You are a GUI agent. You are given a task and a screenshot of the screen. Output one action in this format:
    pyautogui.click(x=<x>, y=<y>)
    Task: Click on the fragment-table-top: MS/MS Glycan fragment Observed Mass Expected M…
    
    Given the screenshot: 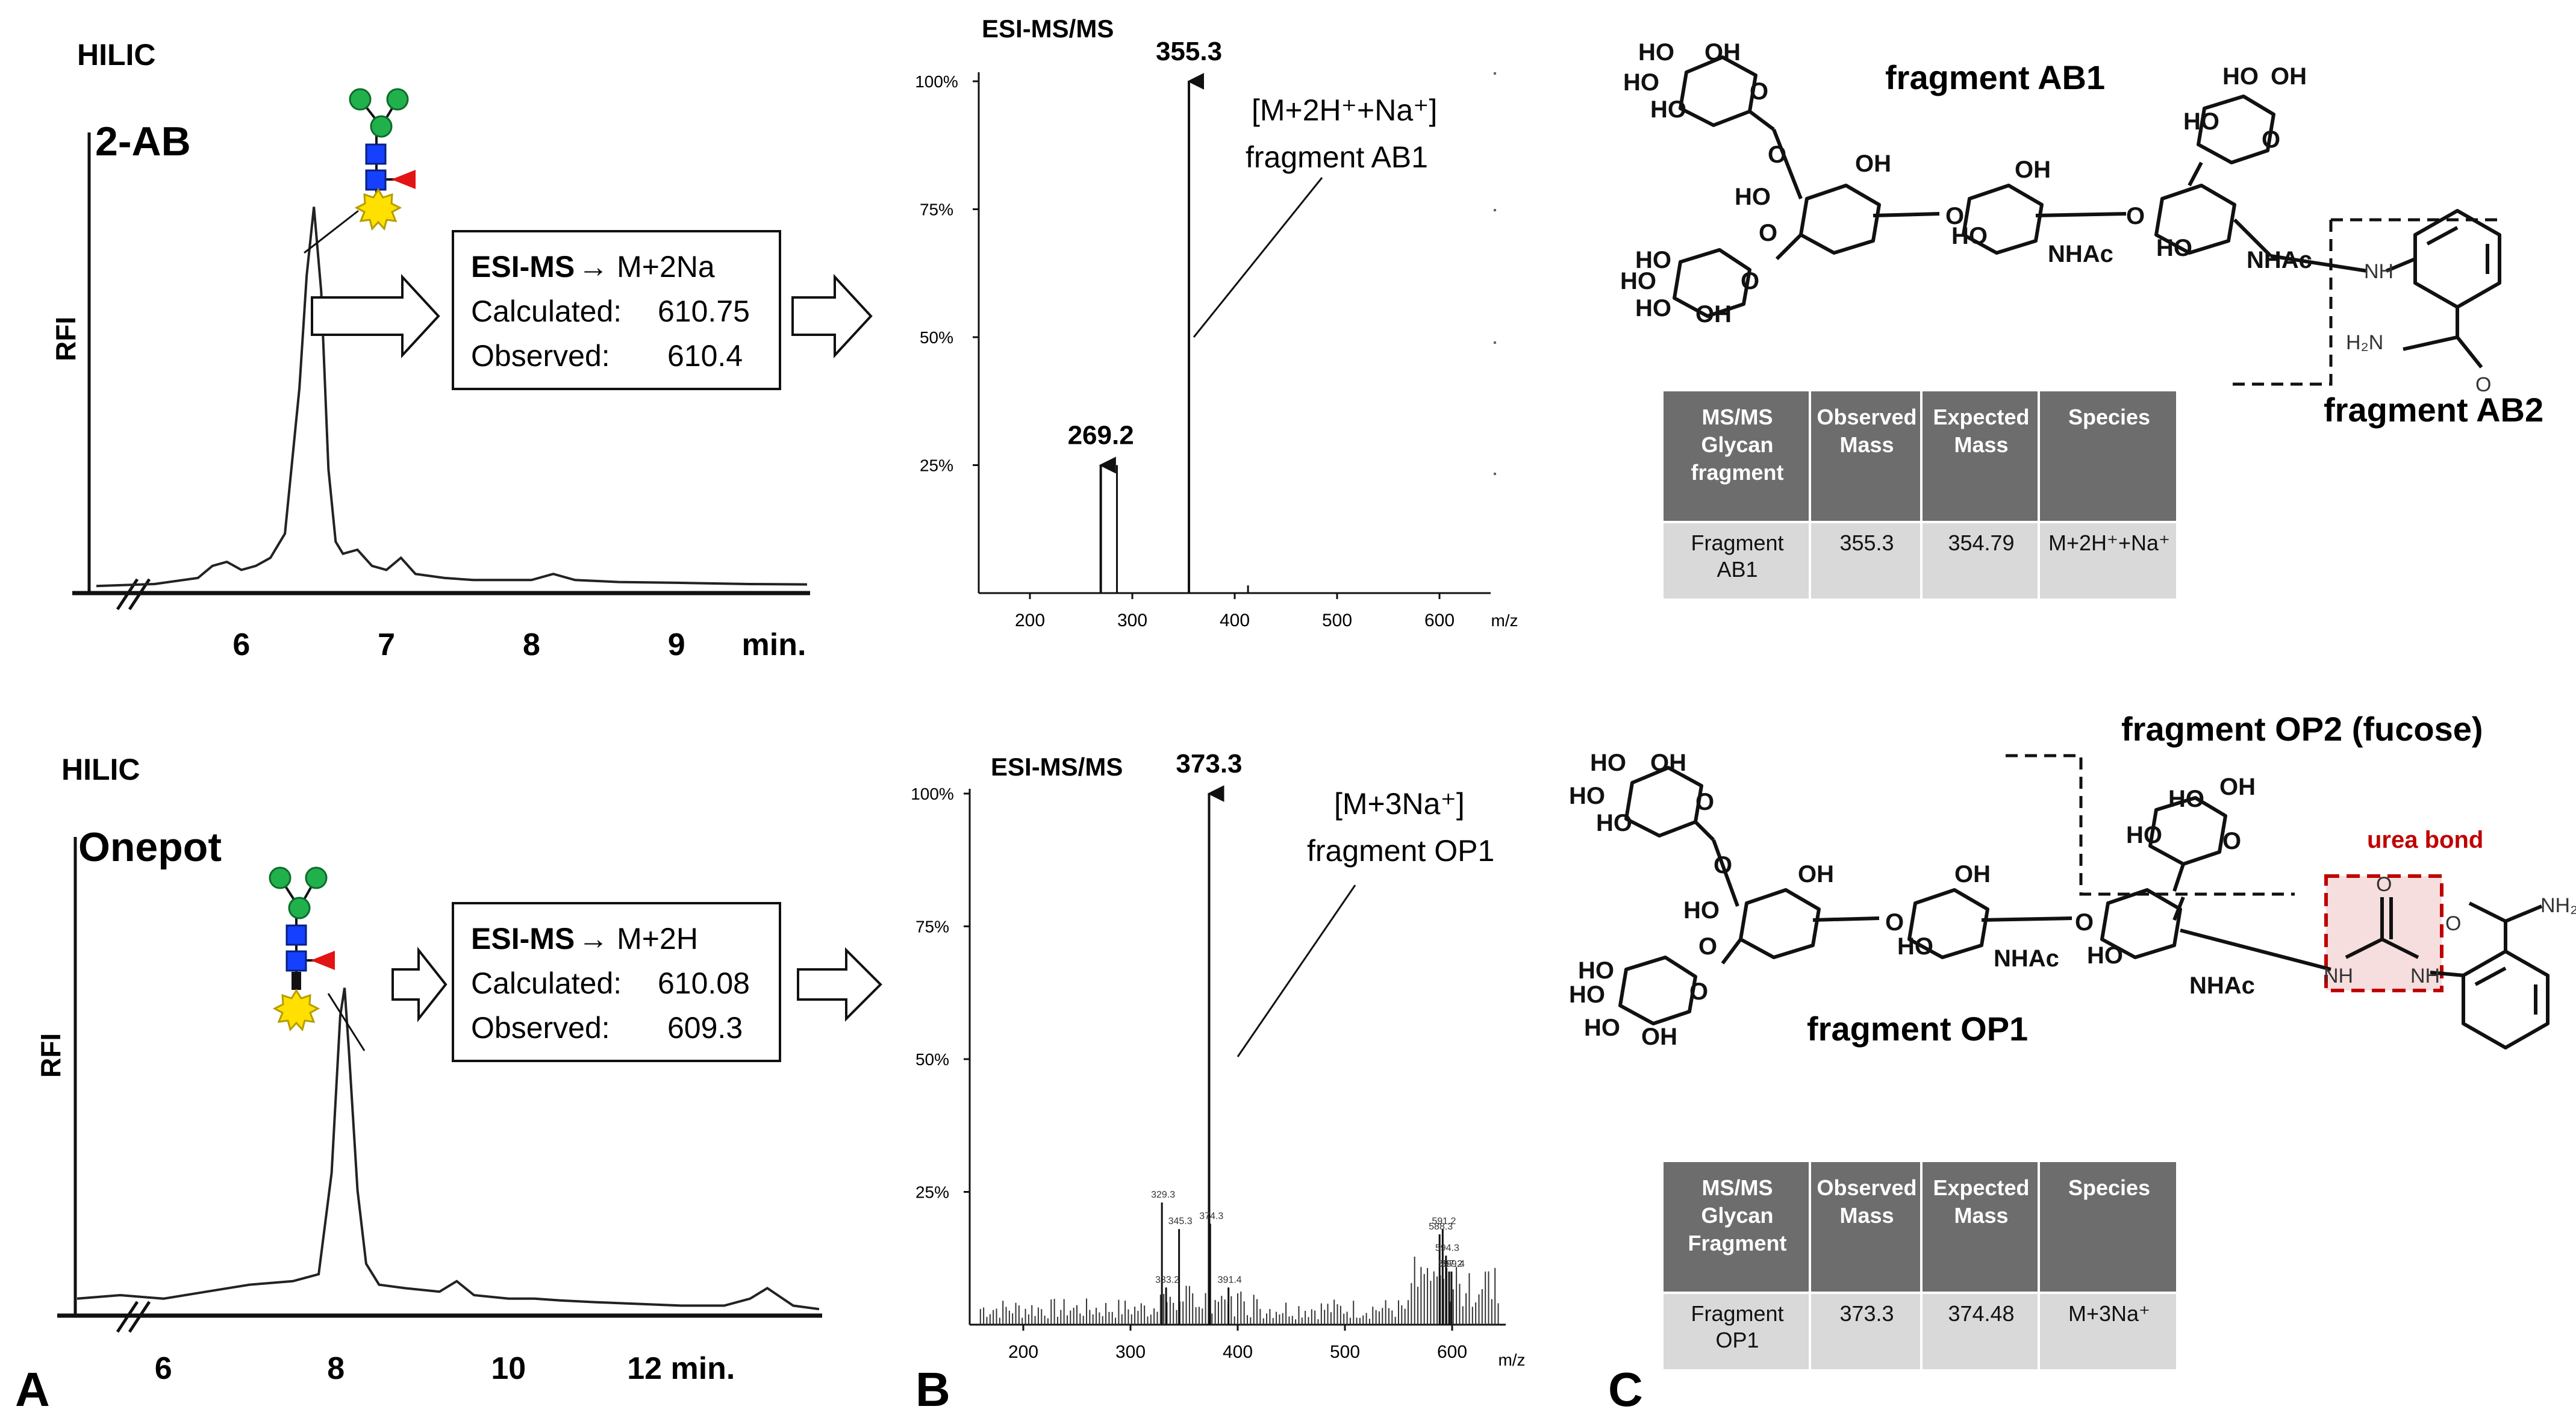 What is the action you would take?
    pyautogui.click(x=1920, y=495)
    